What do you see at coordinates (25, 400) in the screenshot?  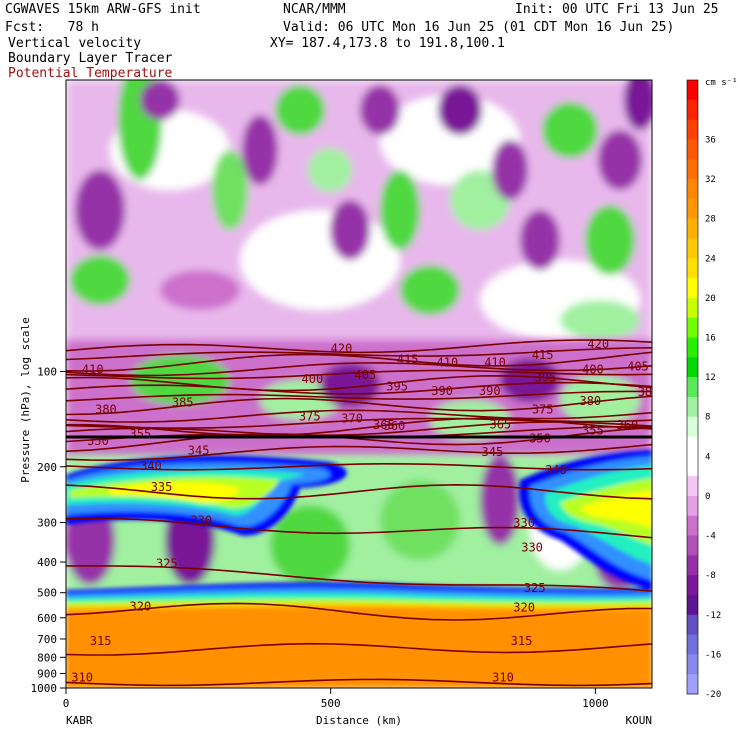 I see `y-axis-label: Pressure (hPa), log scale` at bounding box center [25, 400].